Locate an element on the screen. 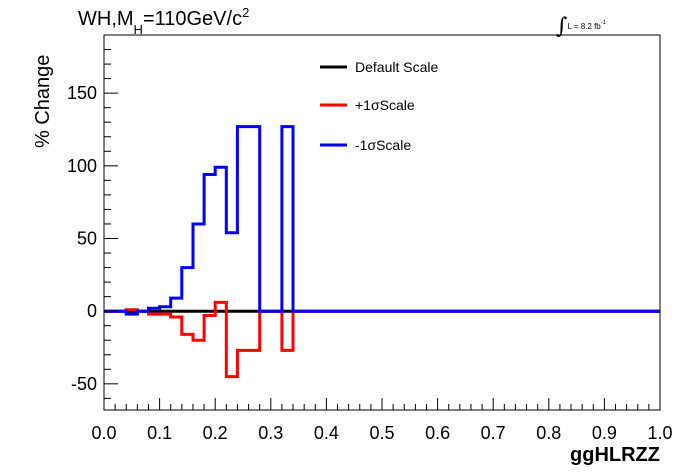 This screenshot has width=696, height=472. y-tick-label: 150 is located at coordinates (82, 93).